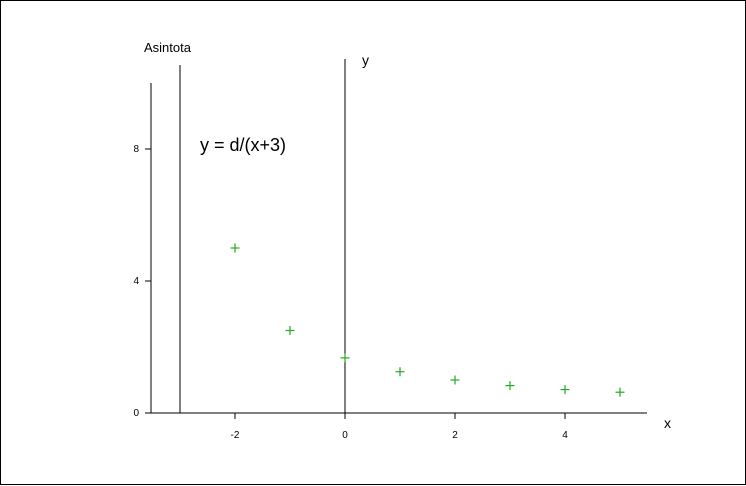 The width and height of the screenshot is (746, 486). I want to click on y-axis-label: y, so click(365, 60).